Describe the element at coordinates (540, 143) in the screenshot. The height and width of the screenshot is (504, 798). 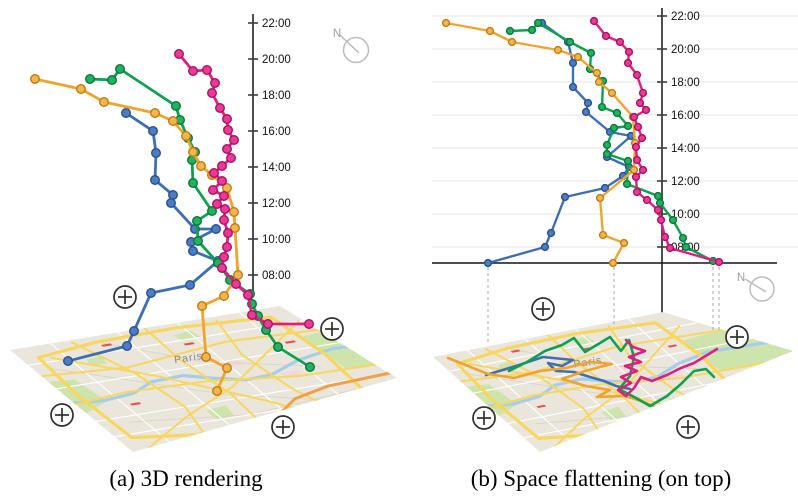
I see `trajectory-orange` at that location.